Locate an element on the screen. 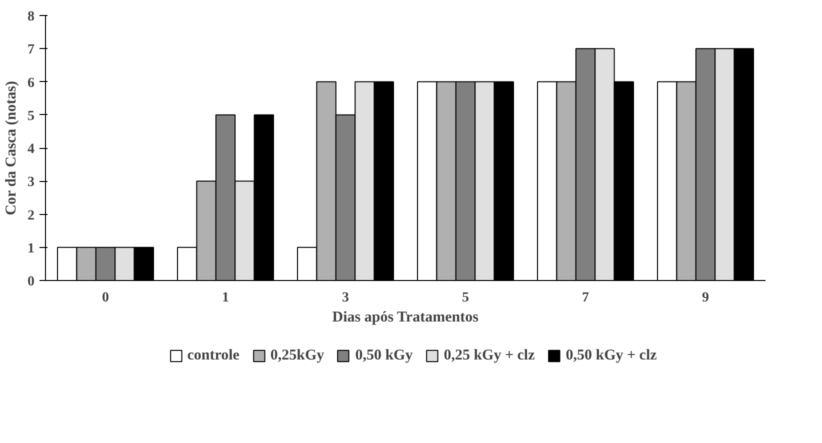 This screenshot has width=822, height=443. x-tick-label: 3 is located at coordinates (345, 298).